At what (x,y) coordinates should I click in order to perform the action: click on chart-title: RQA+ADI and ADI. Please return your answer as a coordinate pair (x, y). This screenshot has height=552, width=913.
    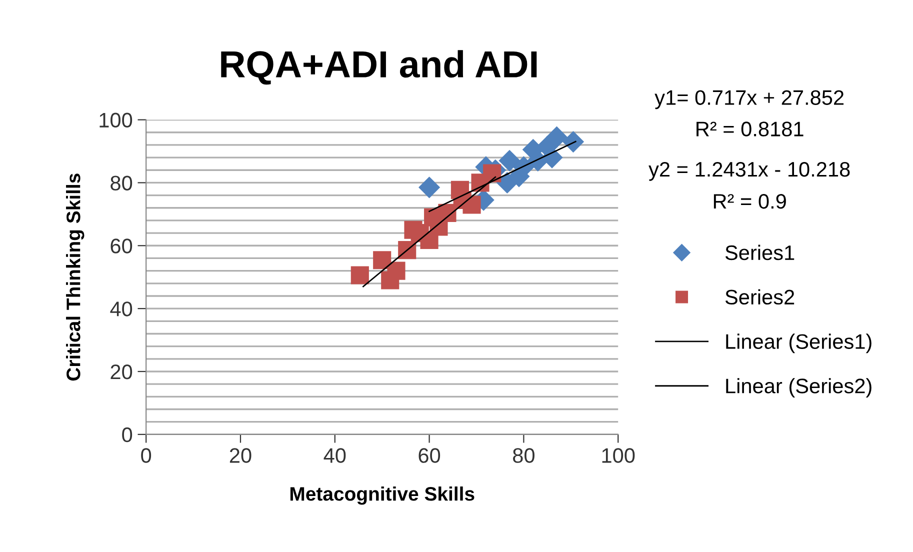
    Looking at the image, I should click on (379, 67).